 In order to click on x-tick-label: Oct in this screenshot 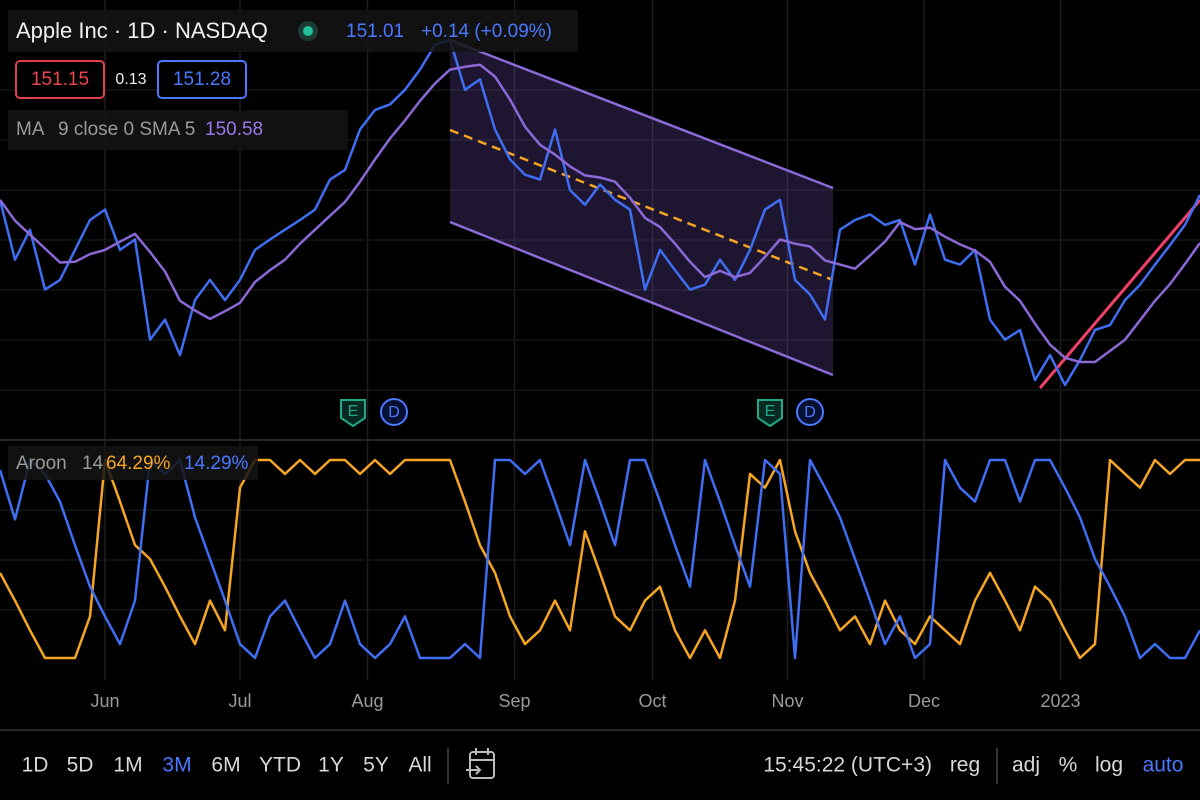, I will do `click(652, 701)`.